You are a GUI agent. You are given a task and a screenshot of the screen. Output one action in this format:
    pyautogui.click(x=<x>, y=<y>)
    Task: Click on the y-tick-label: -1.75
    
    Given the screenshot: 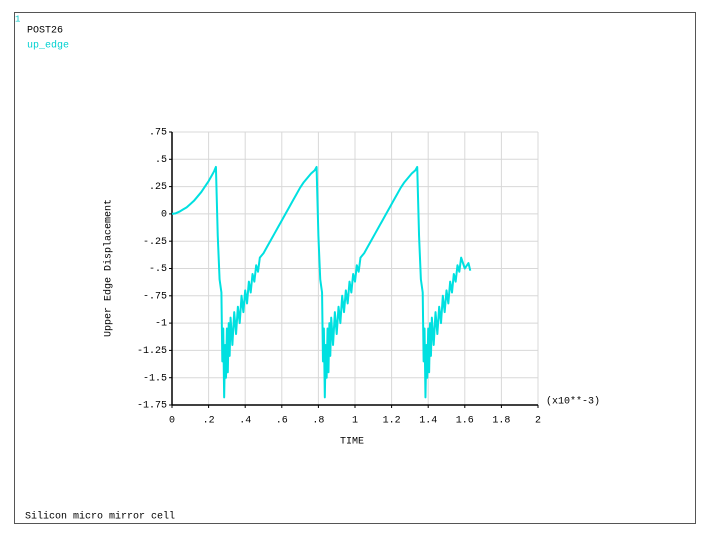 What is the action you would take?
    pyautogui.click(x=152, y=406)
    